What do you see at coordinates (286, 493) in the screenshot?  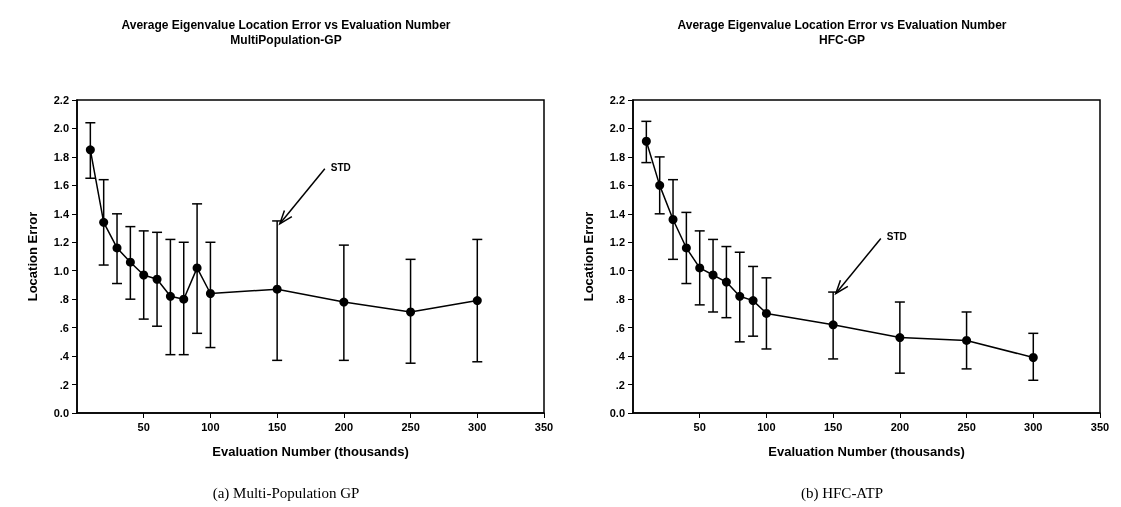 I see `text: (a) Multi-Population GP` at bounding box center [286, 493].